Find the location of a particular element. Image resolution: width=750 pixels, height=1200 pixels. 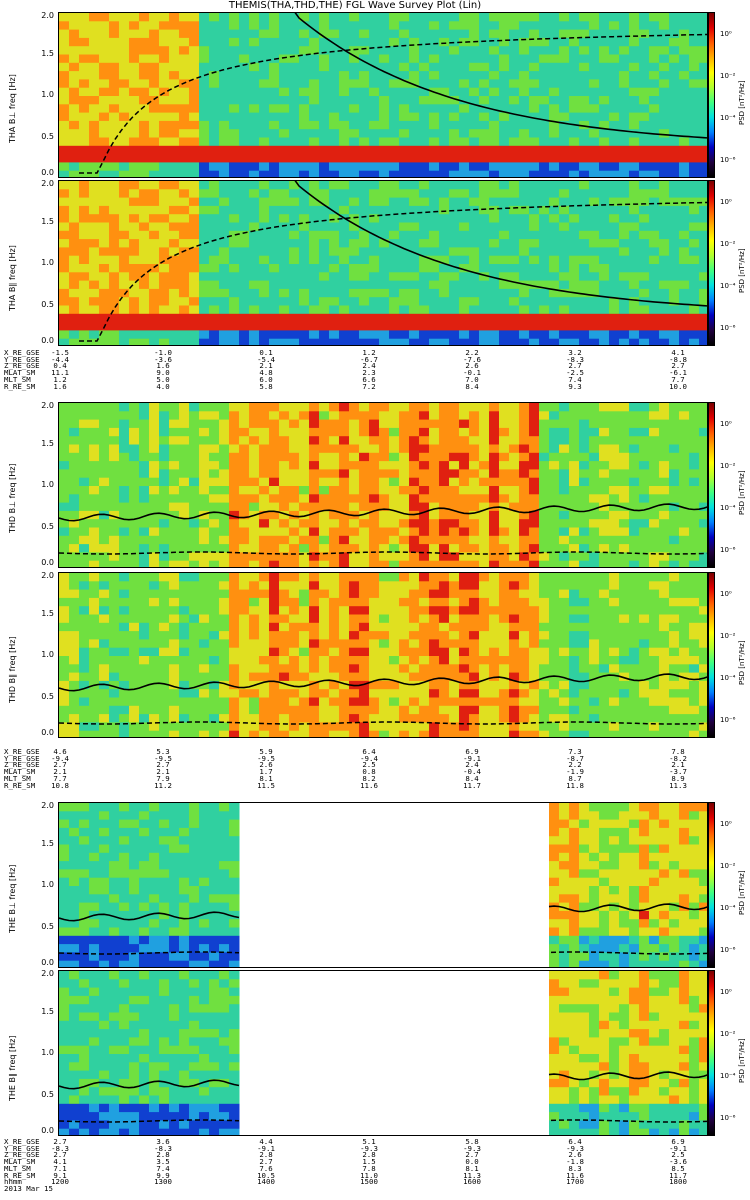

spectrogram-panel-thd-bpar is located at coordinates (383, 655).